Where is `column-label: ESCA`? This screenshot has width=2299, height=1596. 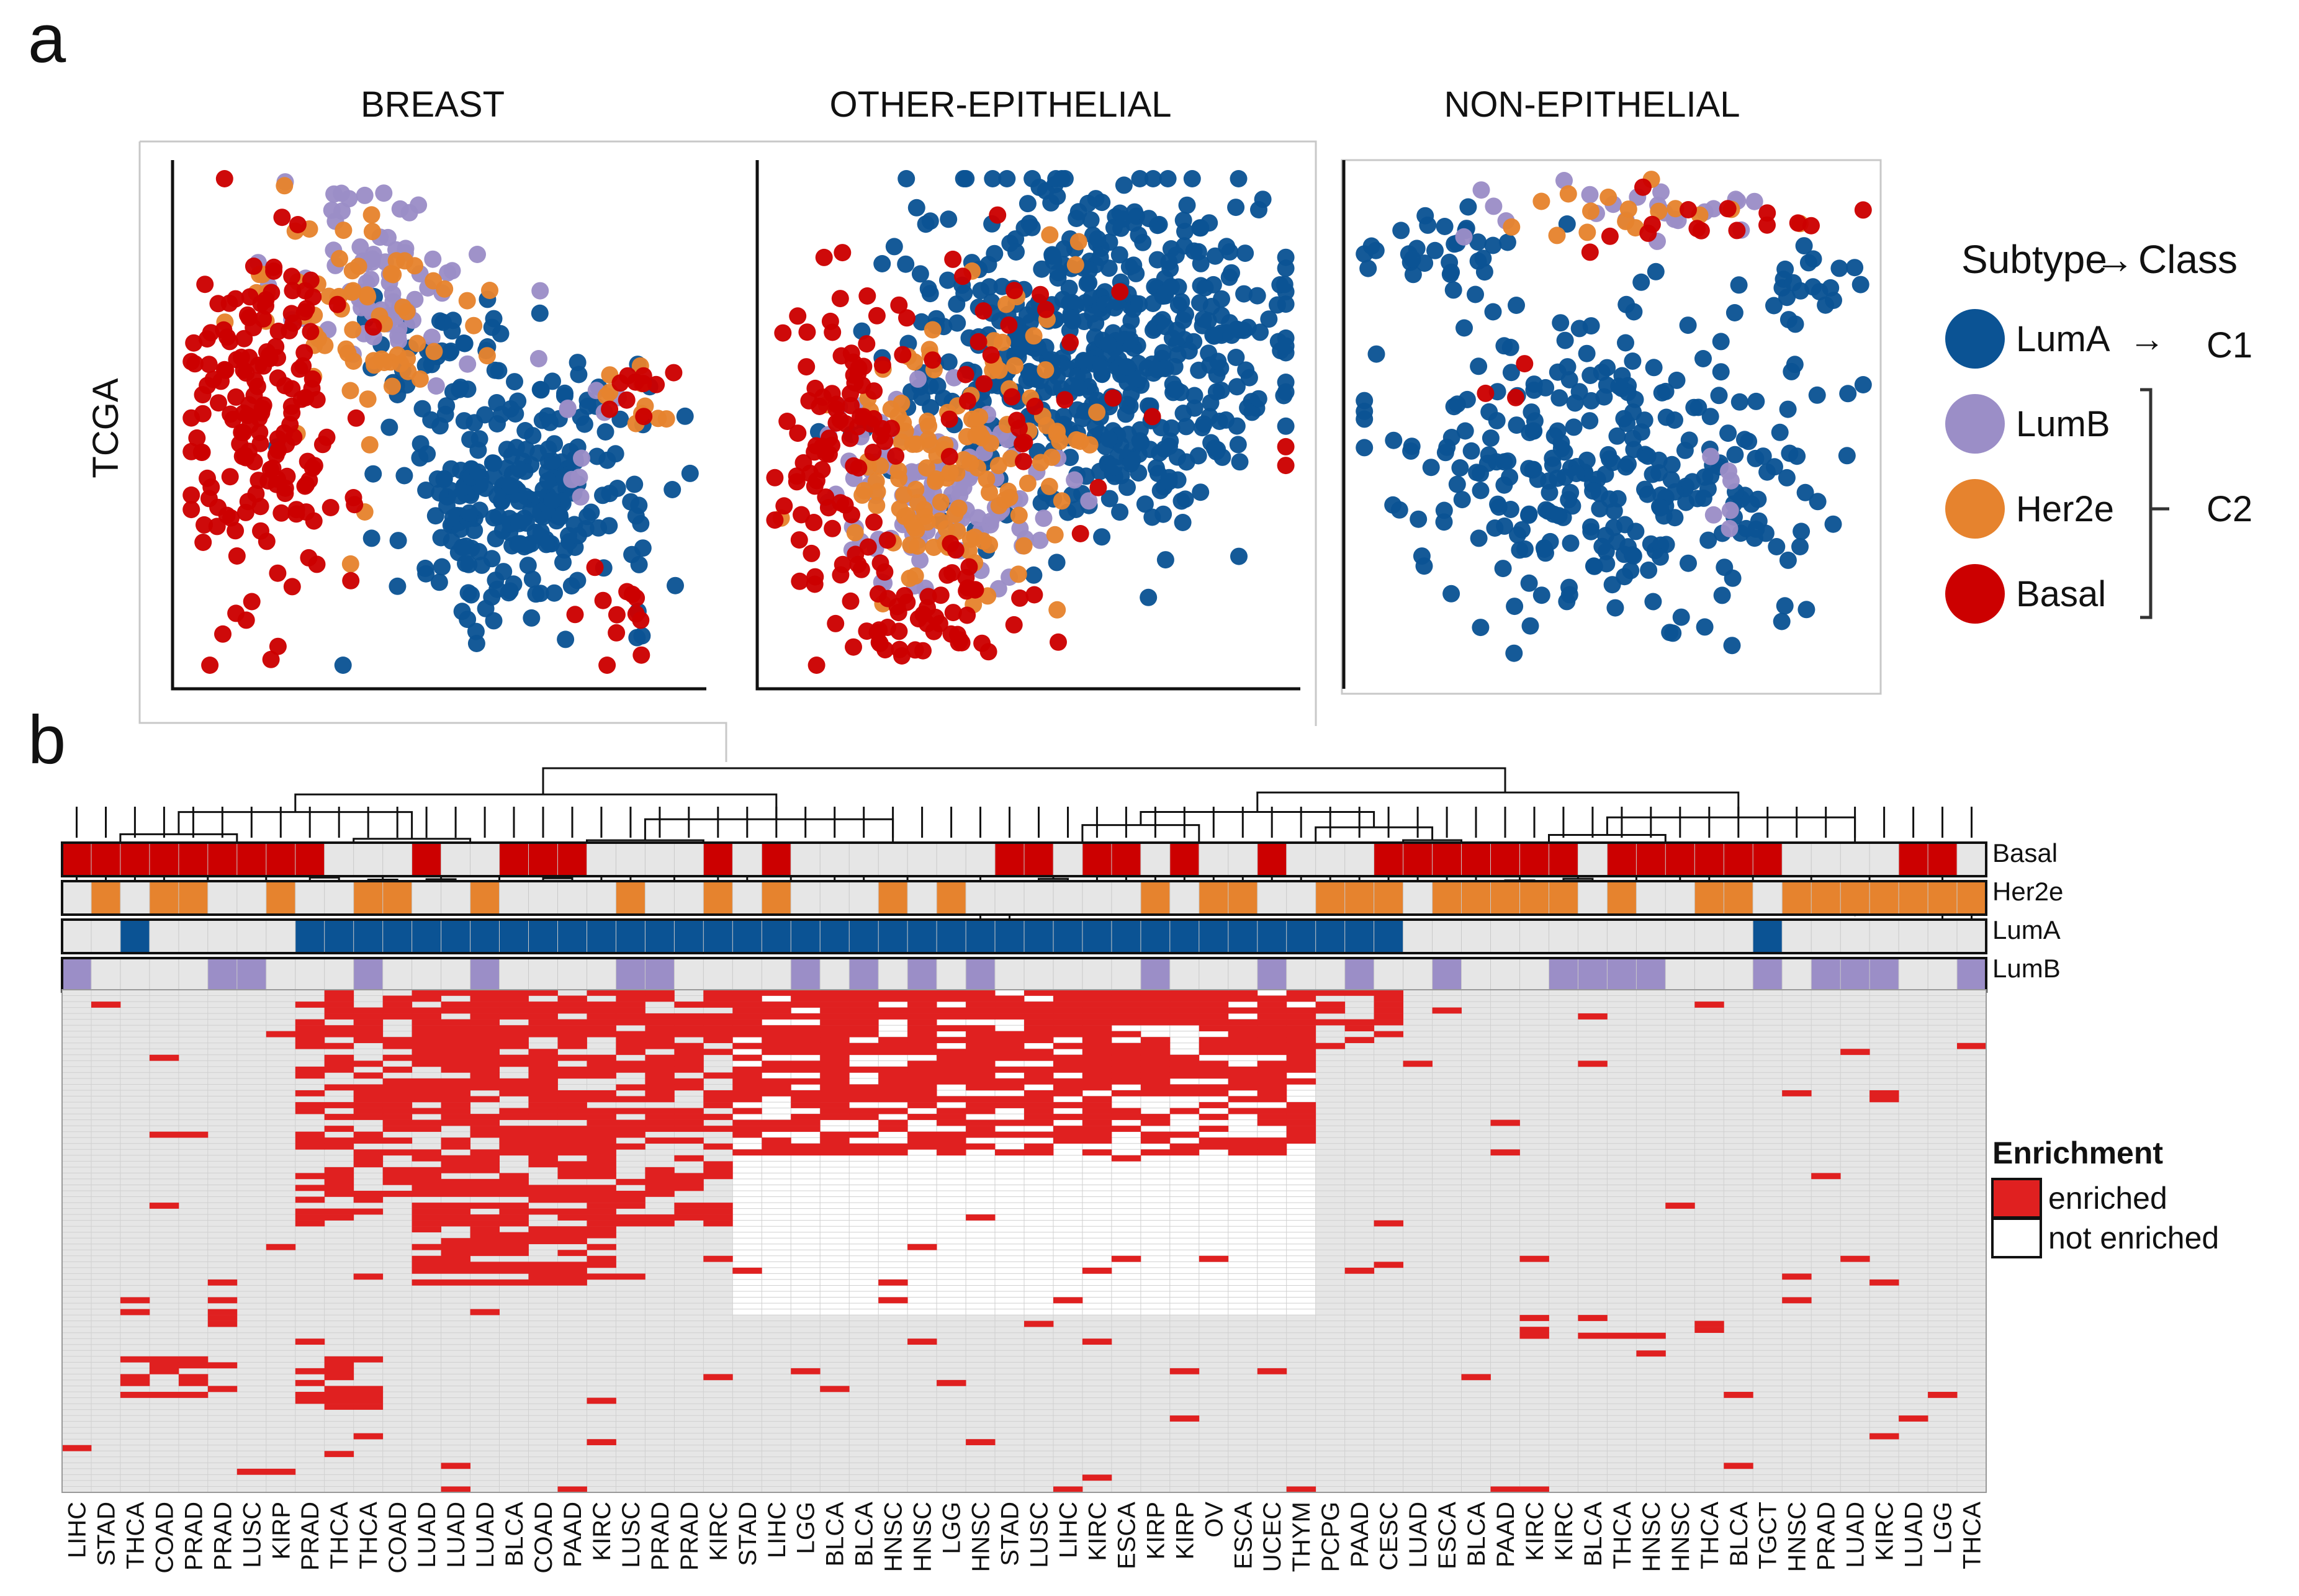 column-label: ESCA is located at coordinates (1447, 1535).